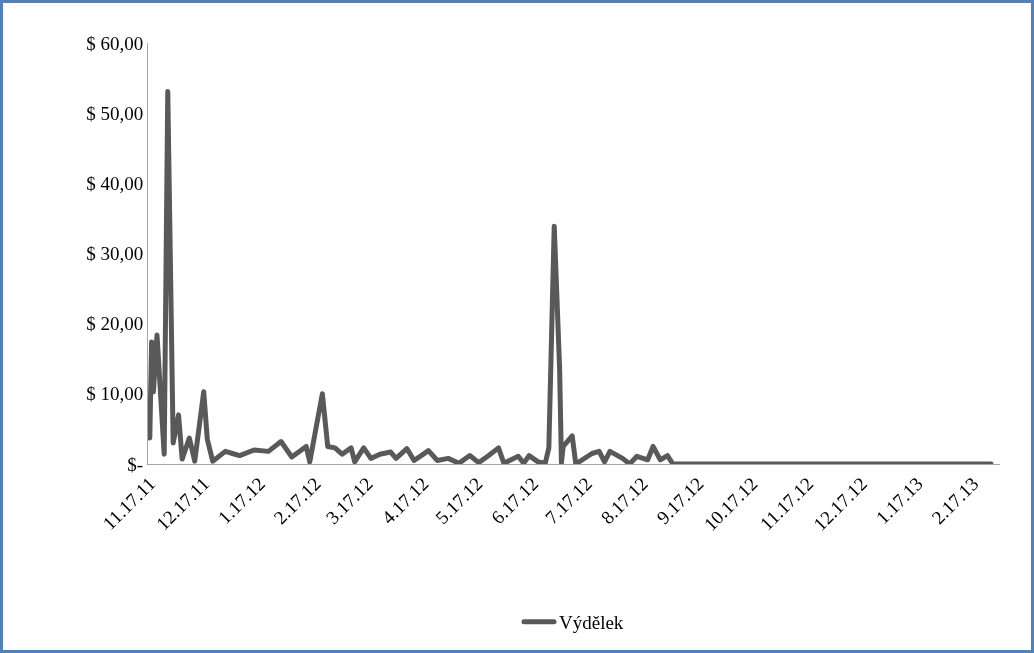  I want to click on y-tick-label: $ 30,00, so click(115, 254).